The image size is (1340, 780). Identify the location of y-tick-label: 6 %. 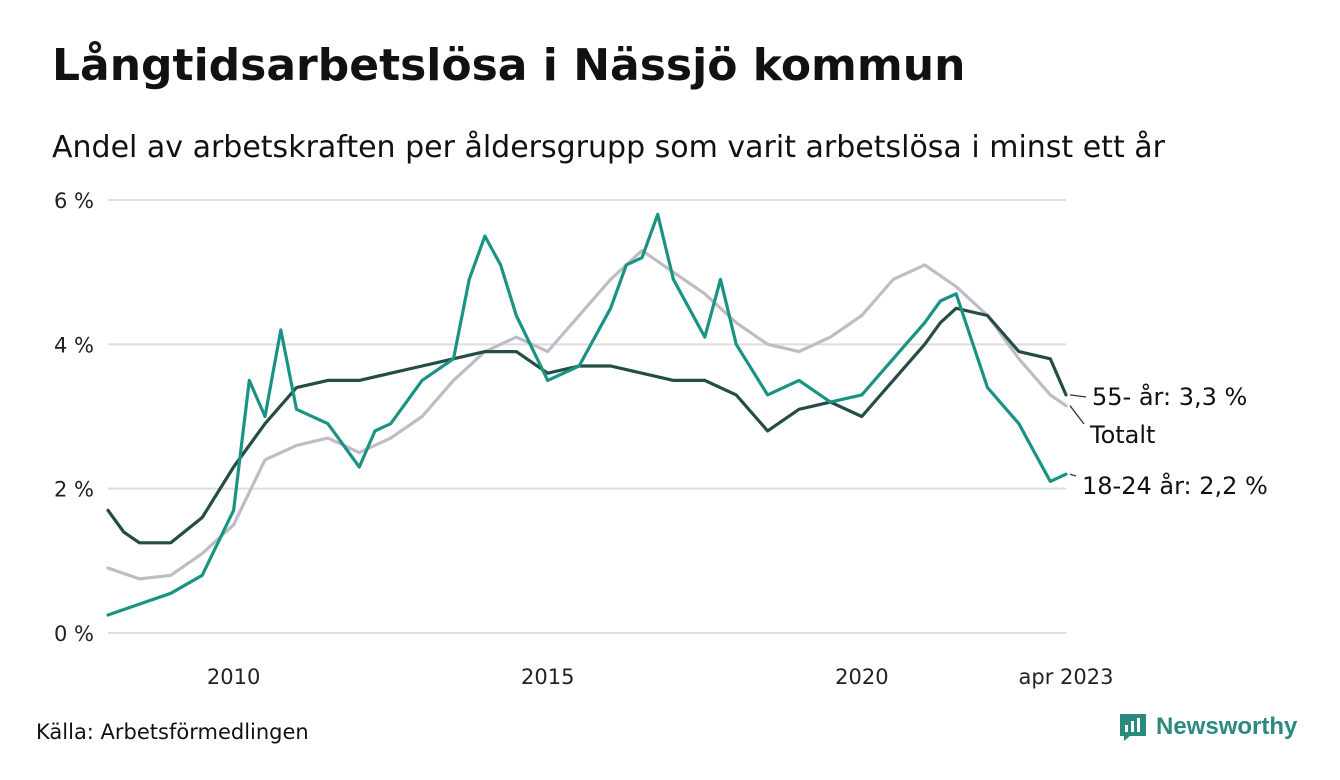
(74, 201).